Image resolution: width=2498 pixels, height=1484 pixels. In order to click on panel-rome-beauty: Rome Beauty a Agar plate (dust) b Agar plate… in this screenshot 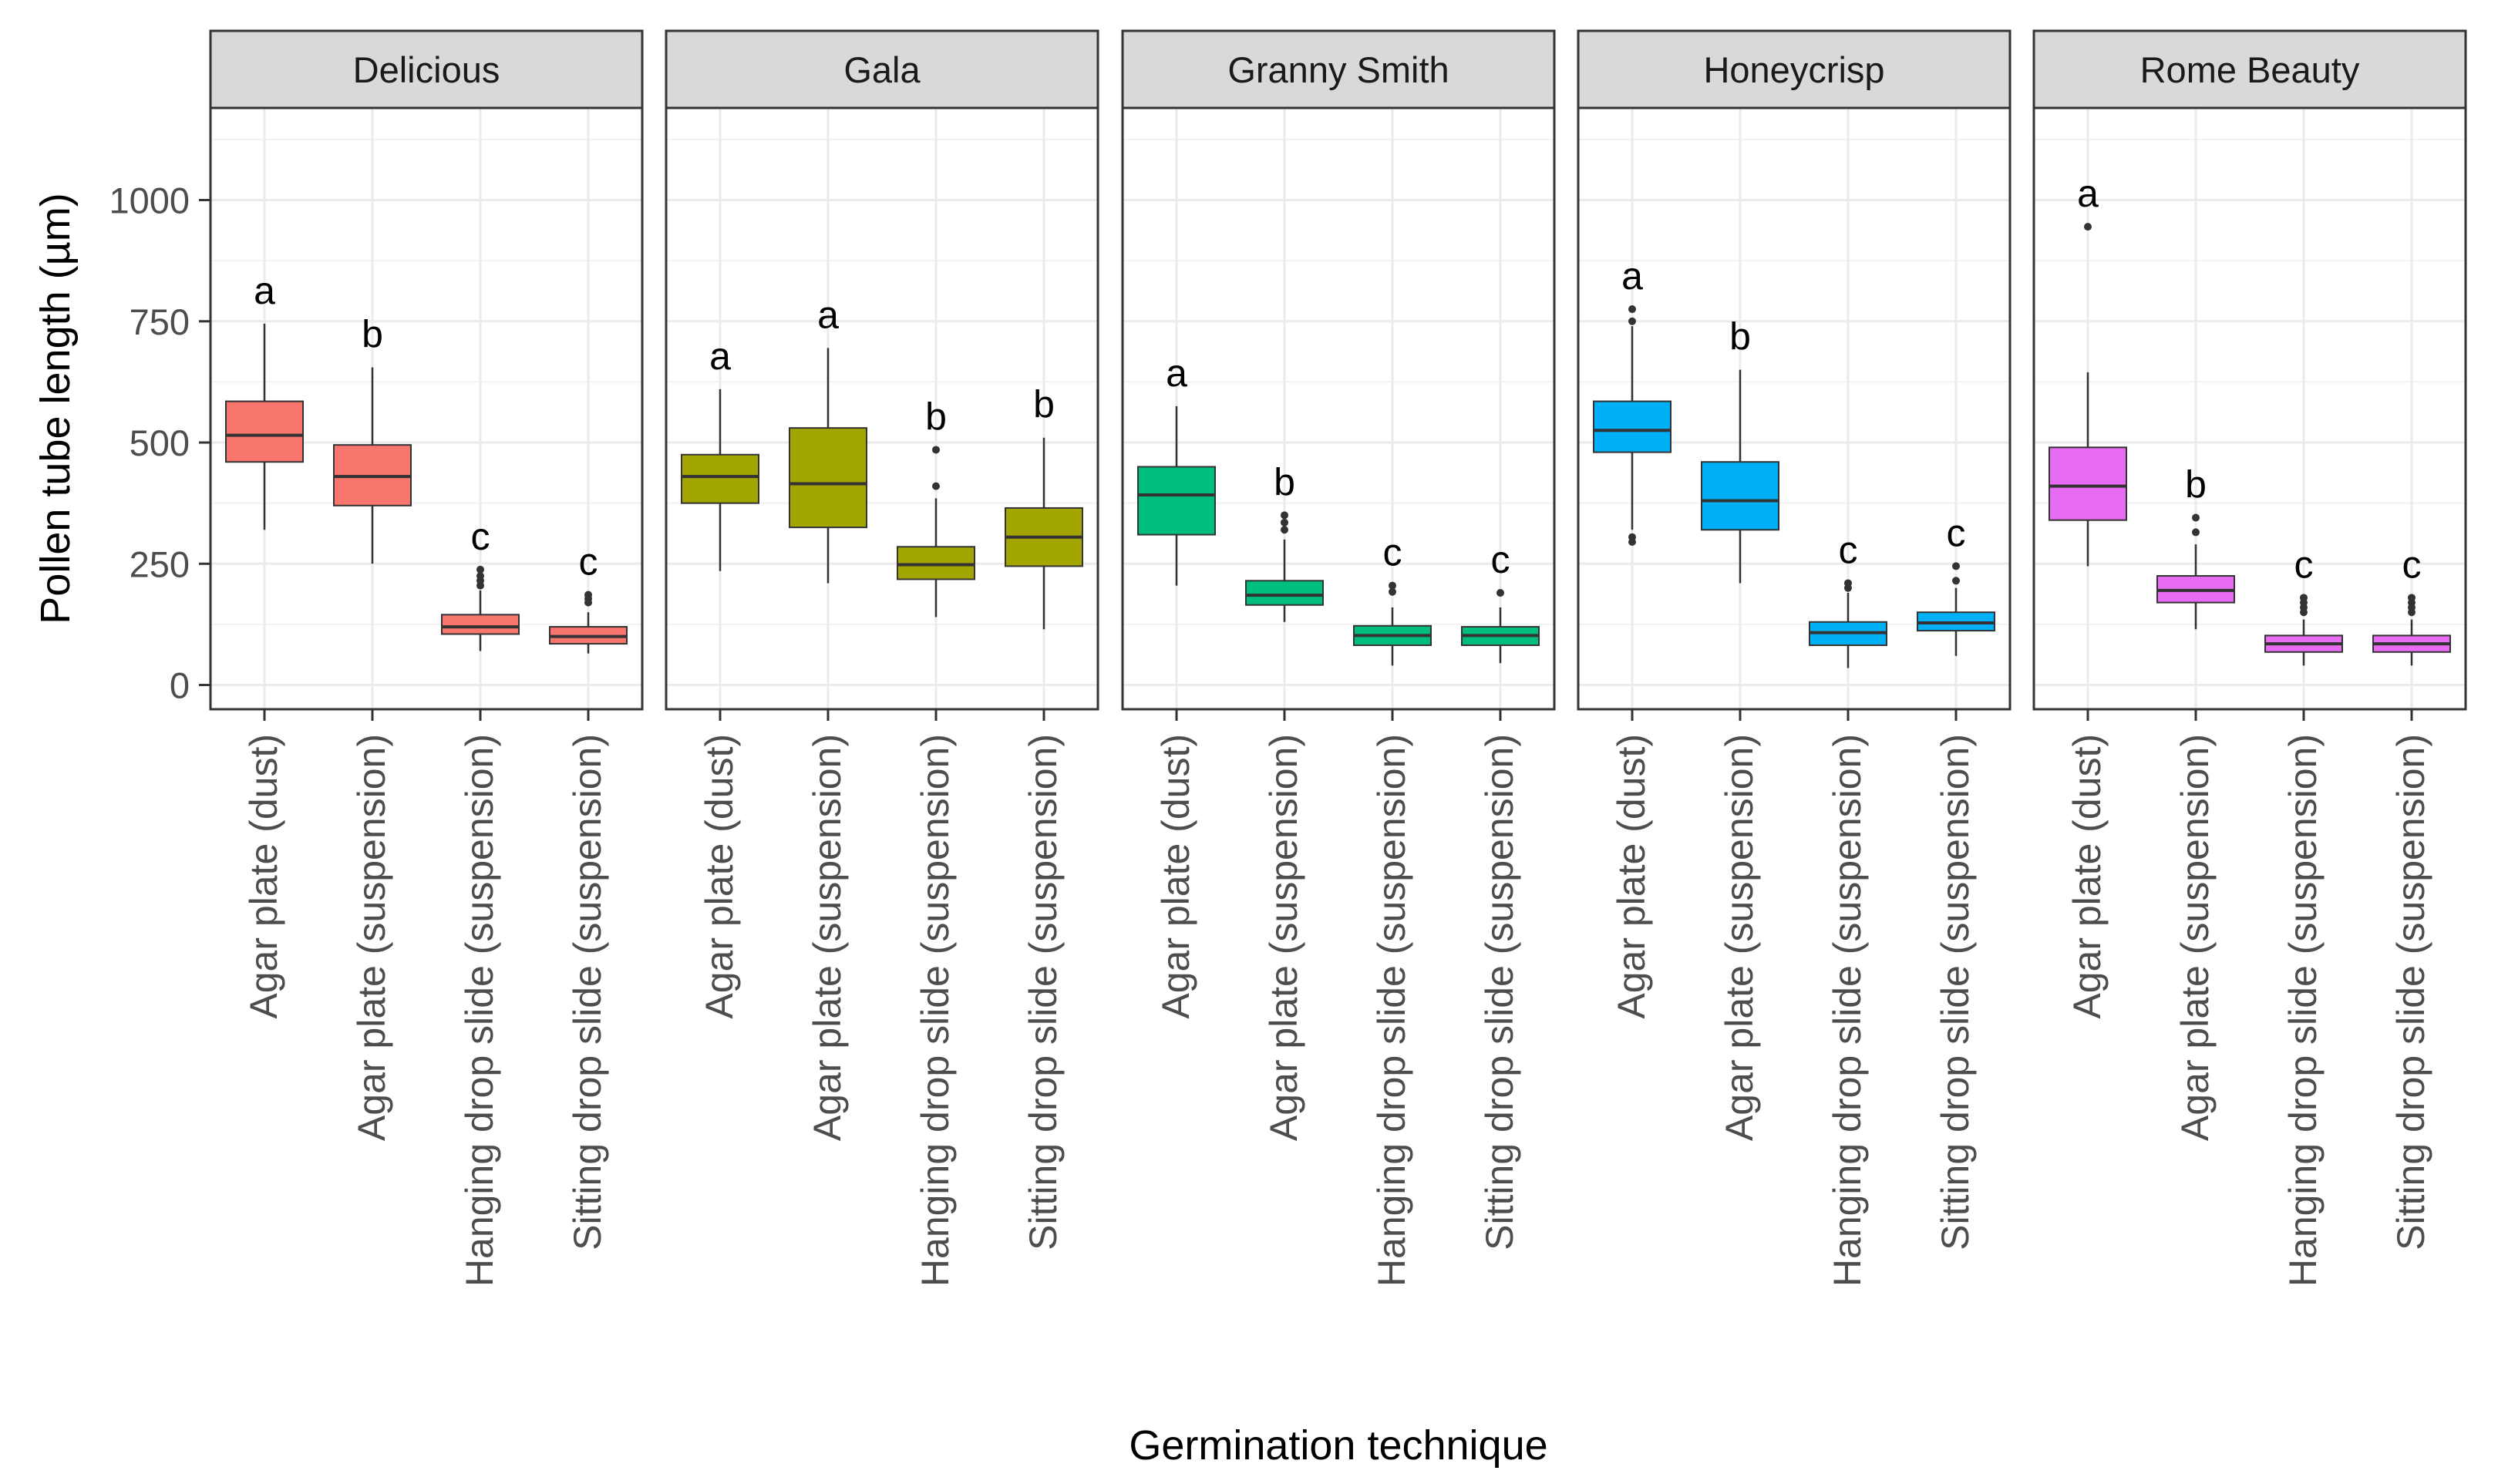, I will do `click(2250, 658)`.